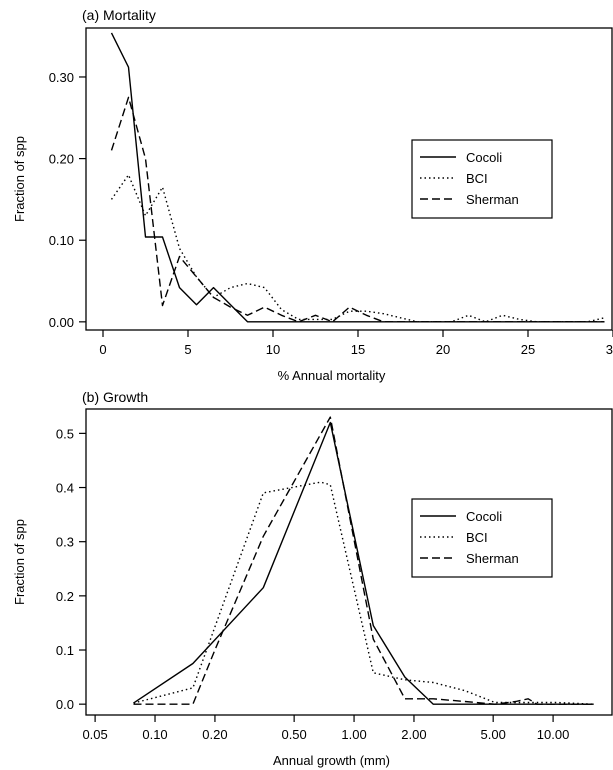 The image size is (613, 770). What do you see at coordinates (154, 734) in the screenshot?
I see `x-tick-label: 0.10` at bounding box center [154, 734].